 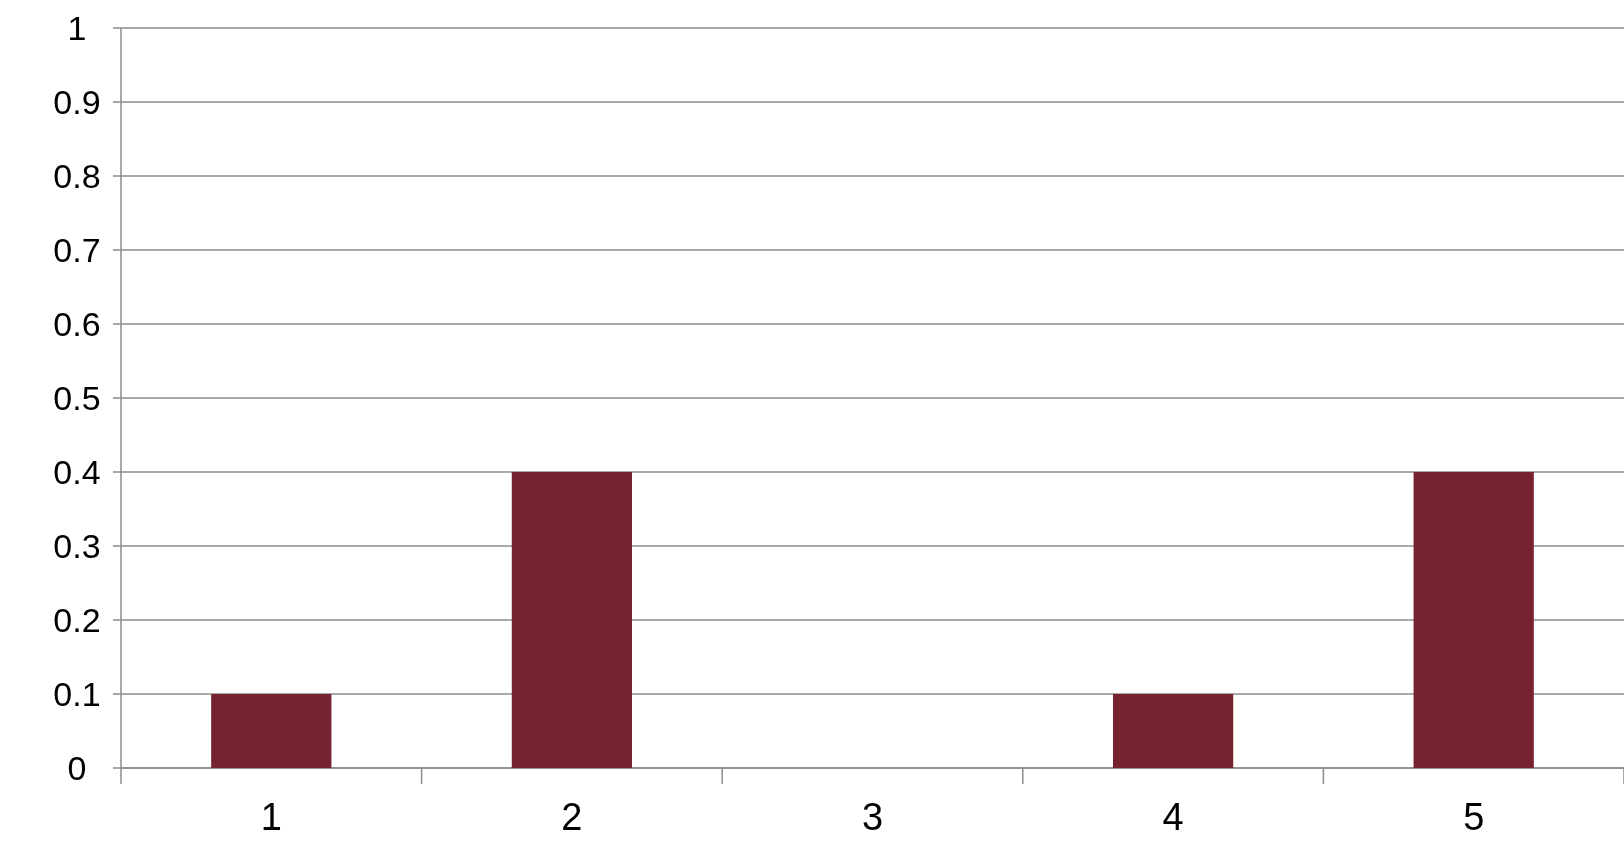 I want to click on y-tick-label: 0.9, so click(x=77, y=101).